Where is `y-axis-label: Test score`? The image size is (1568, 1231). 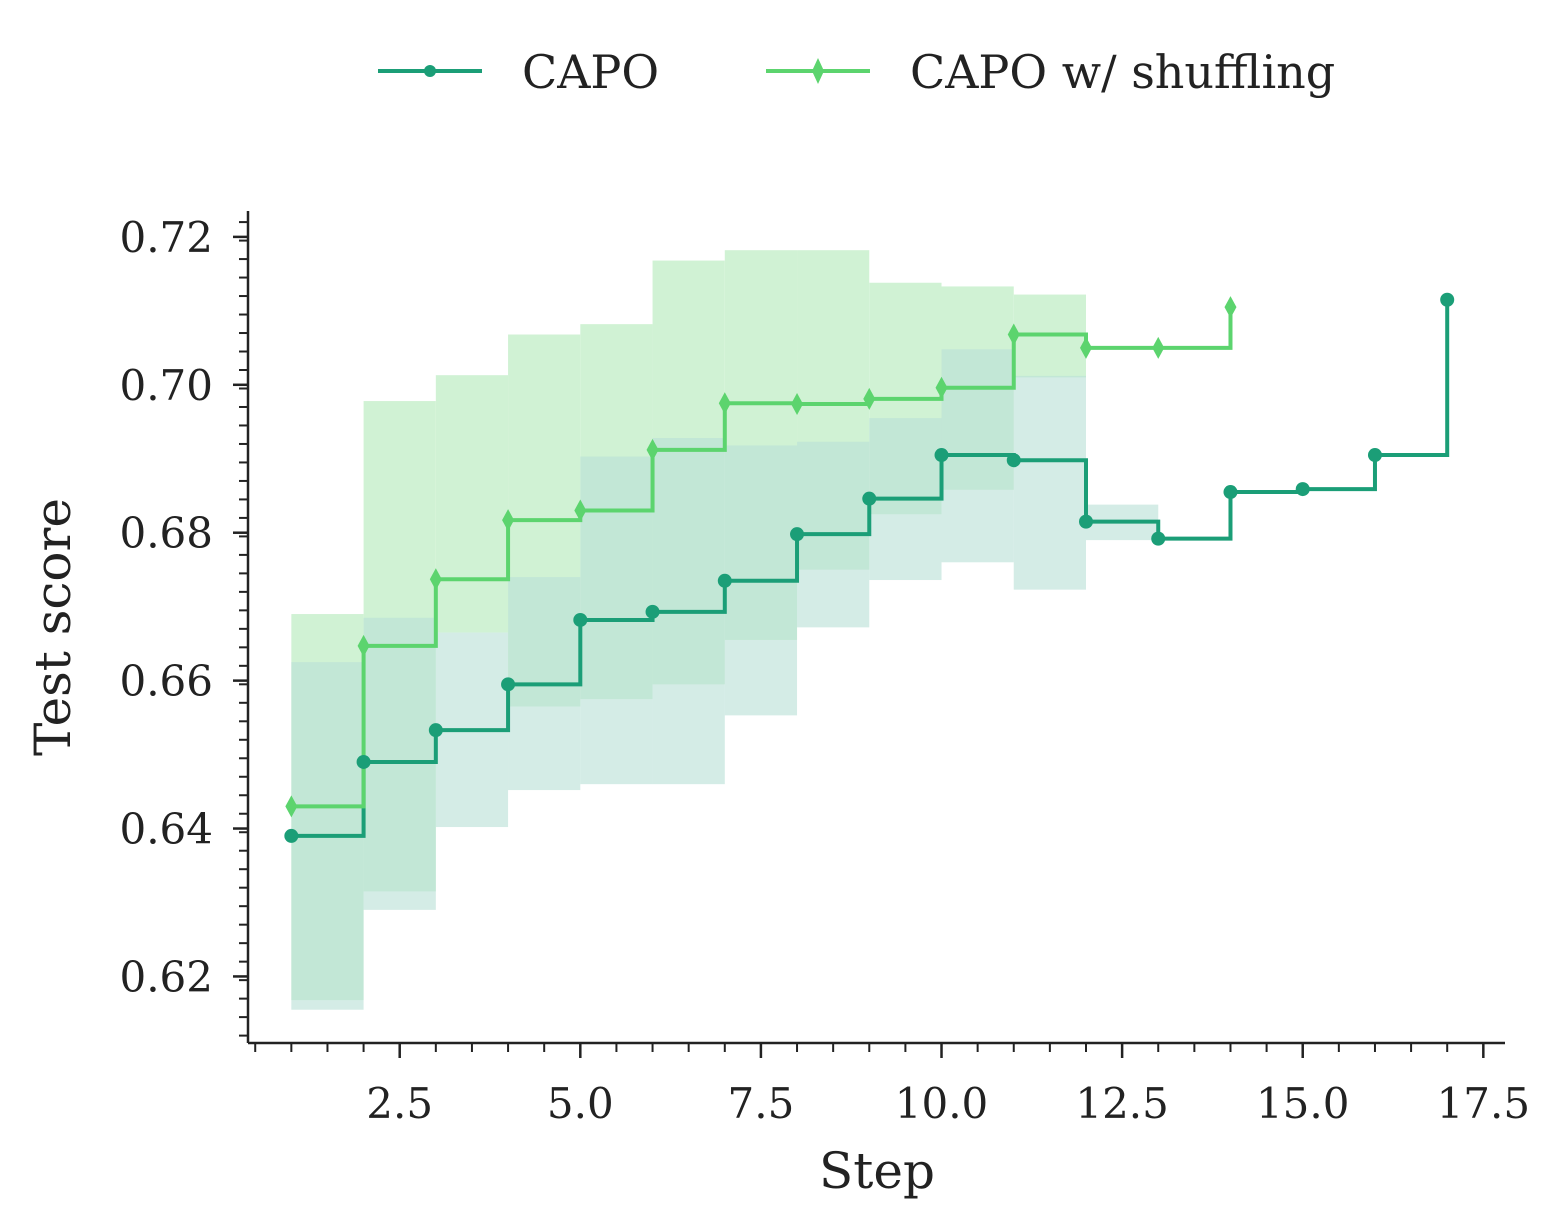 y-axis-label: Test score is located at coordinates (53, 627).